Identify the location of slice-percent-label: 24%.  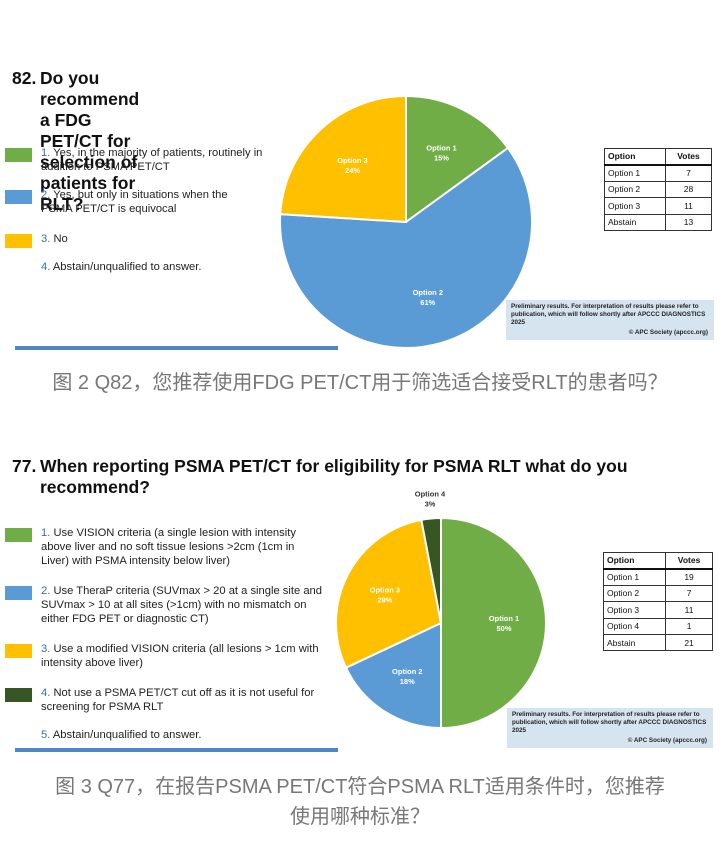
(352, 170).